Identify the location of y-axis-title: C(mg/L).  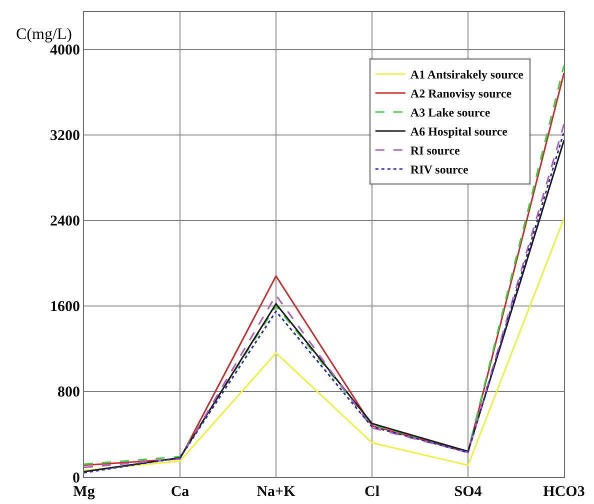
(44, 34).